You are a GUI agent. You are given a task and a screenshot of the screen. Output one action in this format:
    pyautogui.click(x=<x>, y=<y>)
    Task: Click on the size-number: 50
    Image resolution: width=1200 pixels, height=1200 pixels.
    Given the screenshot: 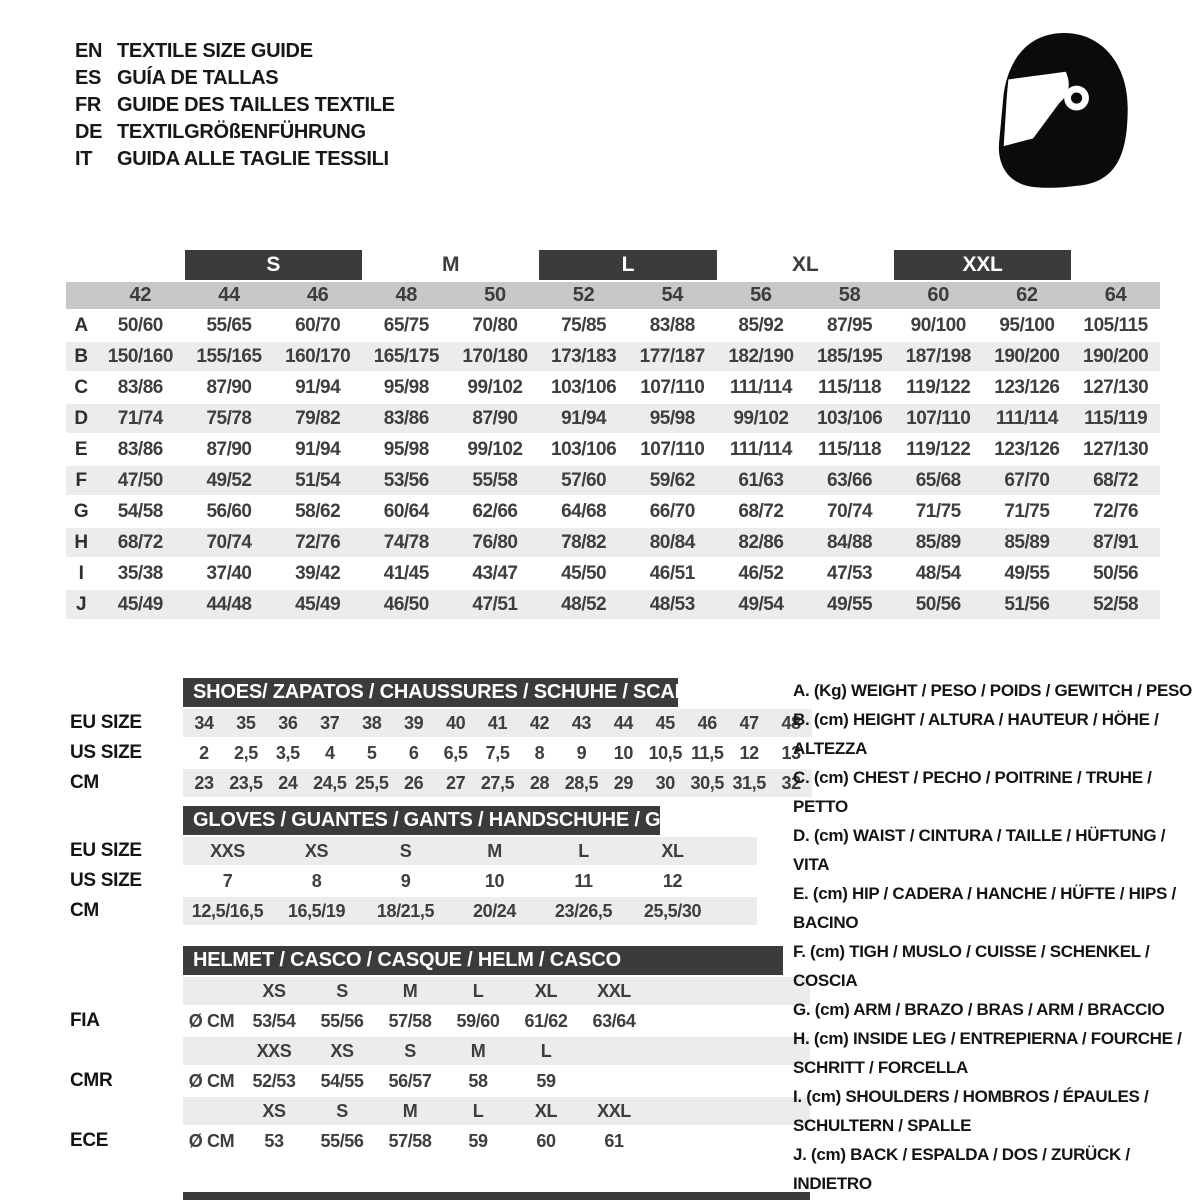 What is the action you would take?
    pyautogui.click(x=495, y=296)
    